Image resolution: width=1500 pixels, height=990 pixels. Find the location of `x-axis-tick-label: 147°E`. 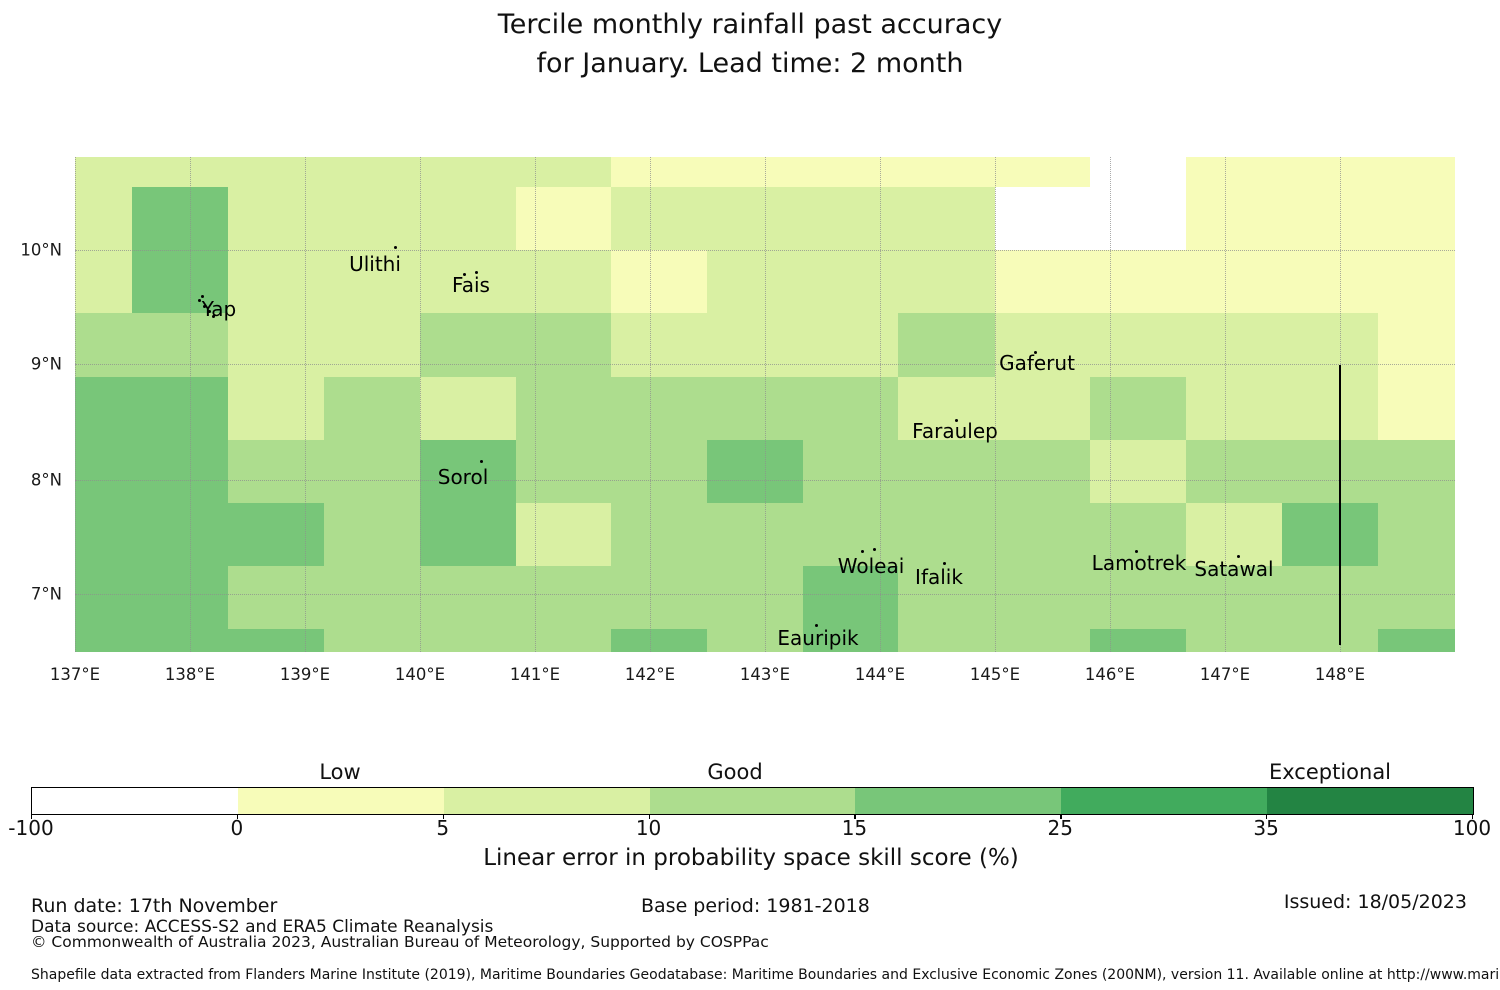

x-axis-tick-label: 147°E is located at coordinates (1225, 674).